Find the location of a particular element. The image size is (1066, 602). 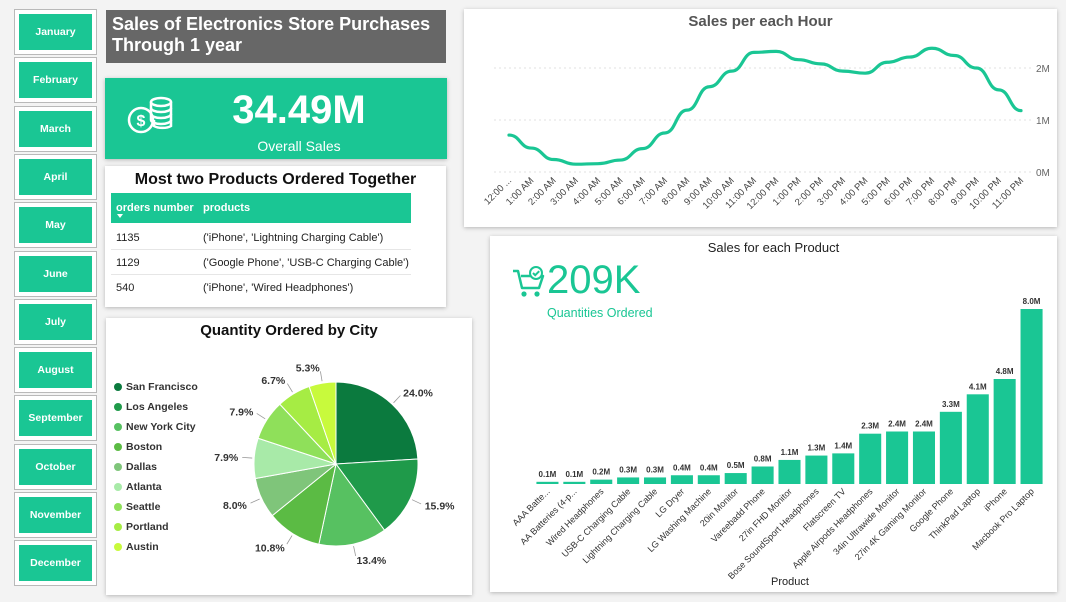

month-button-august: August is located at coordinates (55, 370).